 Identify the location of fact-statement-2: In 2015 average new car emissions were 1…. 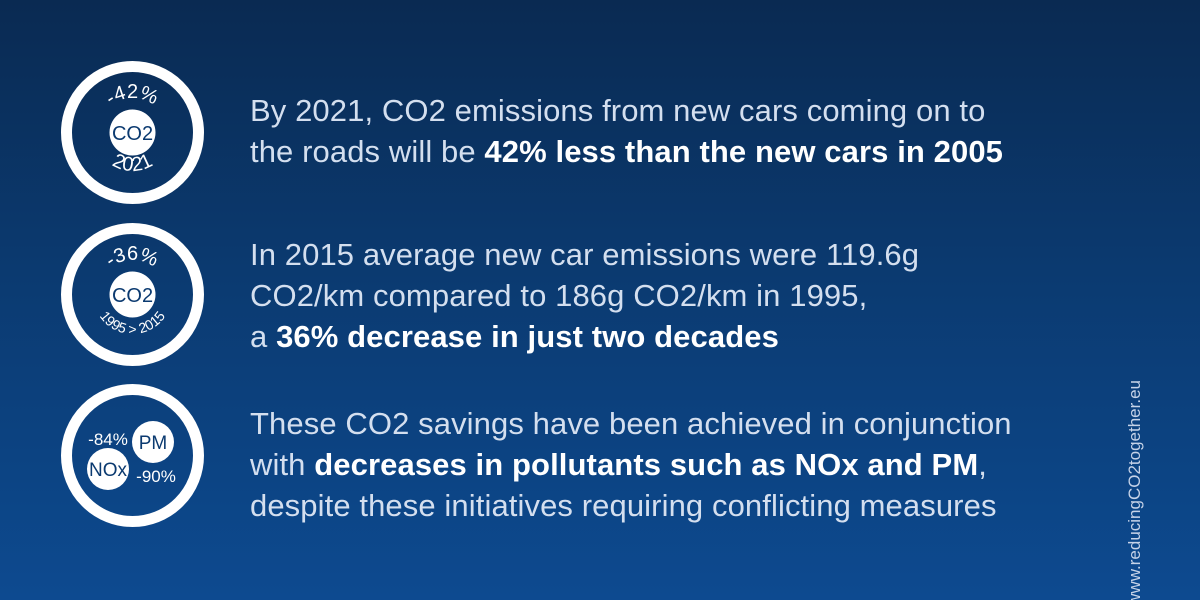
(584, 295).